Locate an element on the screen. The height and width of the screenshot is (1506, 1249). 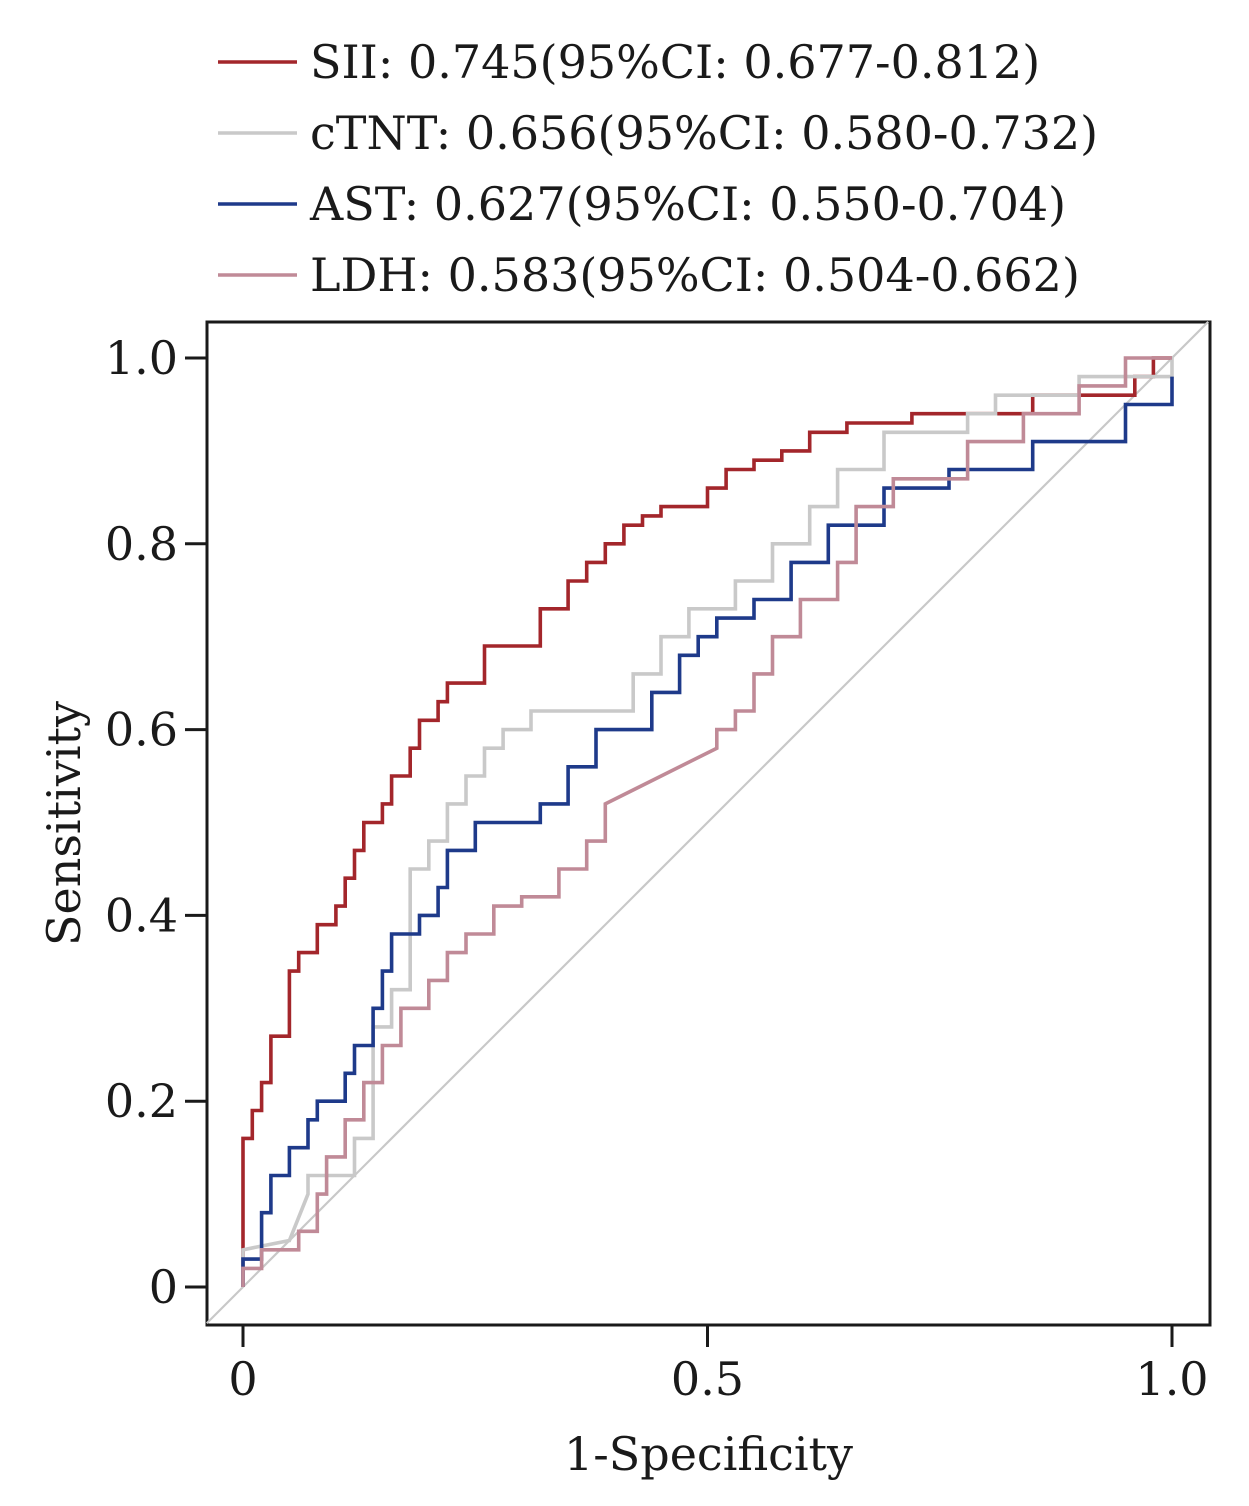
legend-label-ctnt: cTNT: 0.656(95%CI: 0.580-0.732) is located at coordinates (704, 133).